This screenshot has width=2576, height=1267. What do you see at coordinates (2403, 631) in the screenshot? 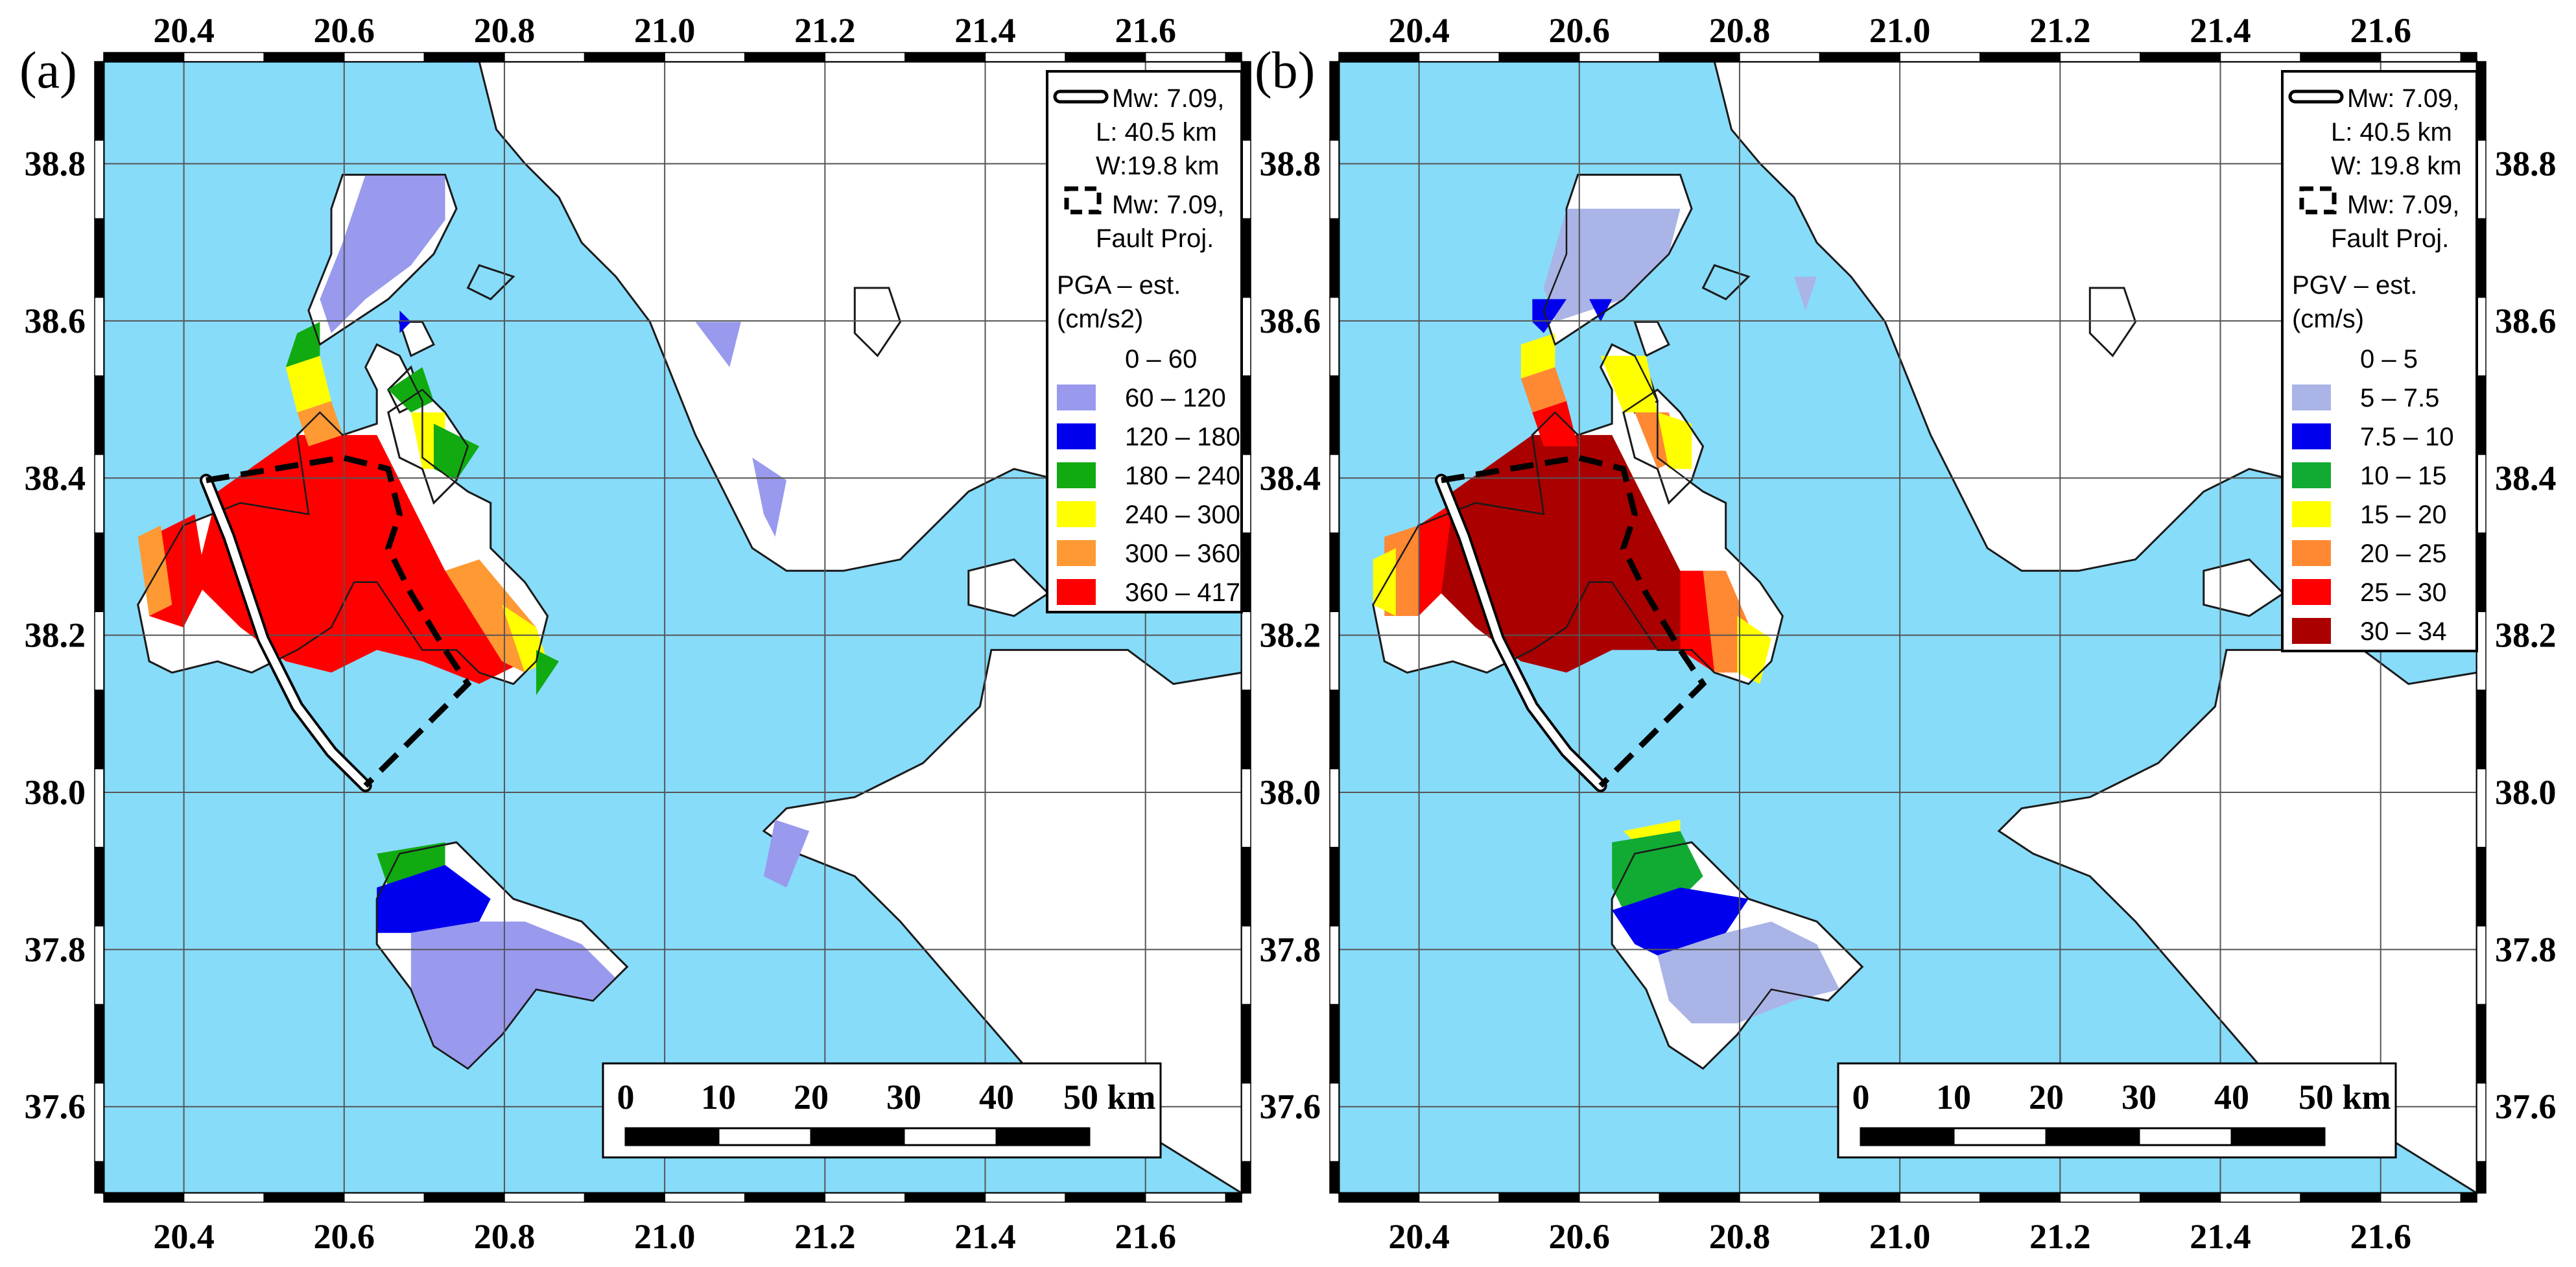
I see `legend-class-label: 30 – 34` at bounding box center [2403, 631].